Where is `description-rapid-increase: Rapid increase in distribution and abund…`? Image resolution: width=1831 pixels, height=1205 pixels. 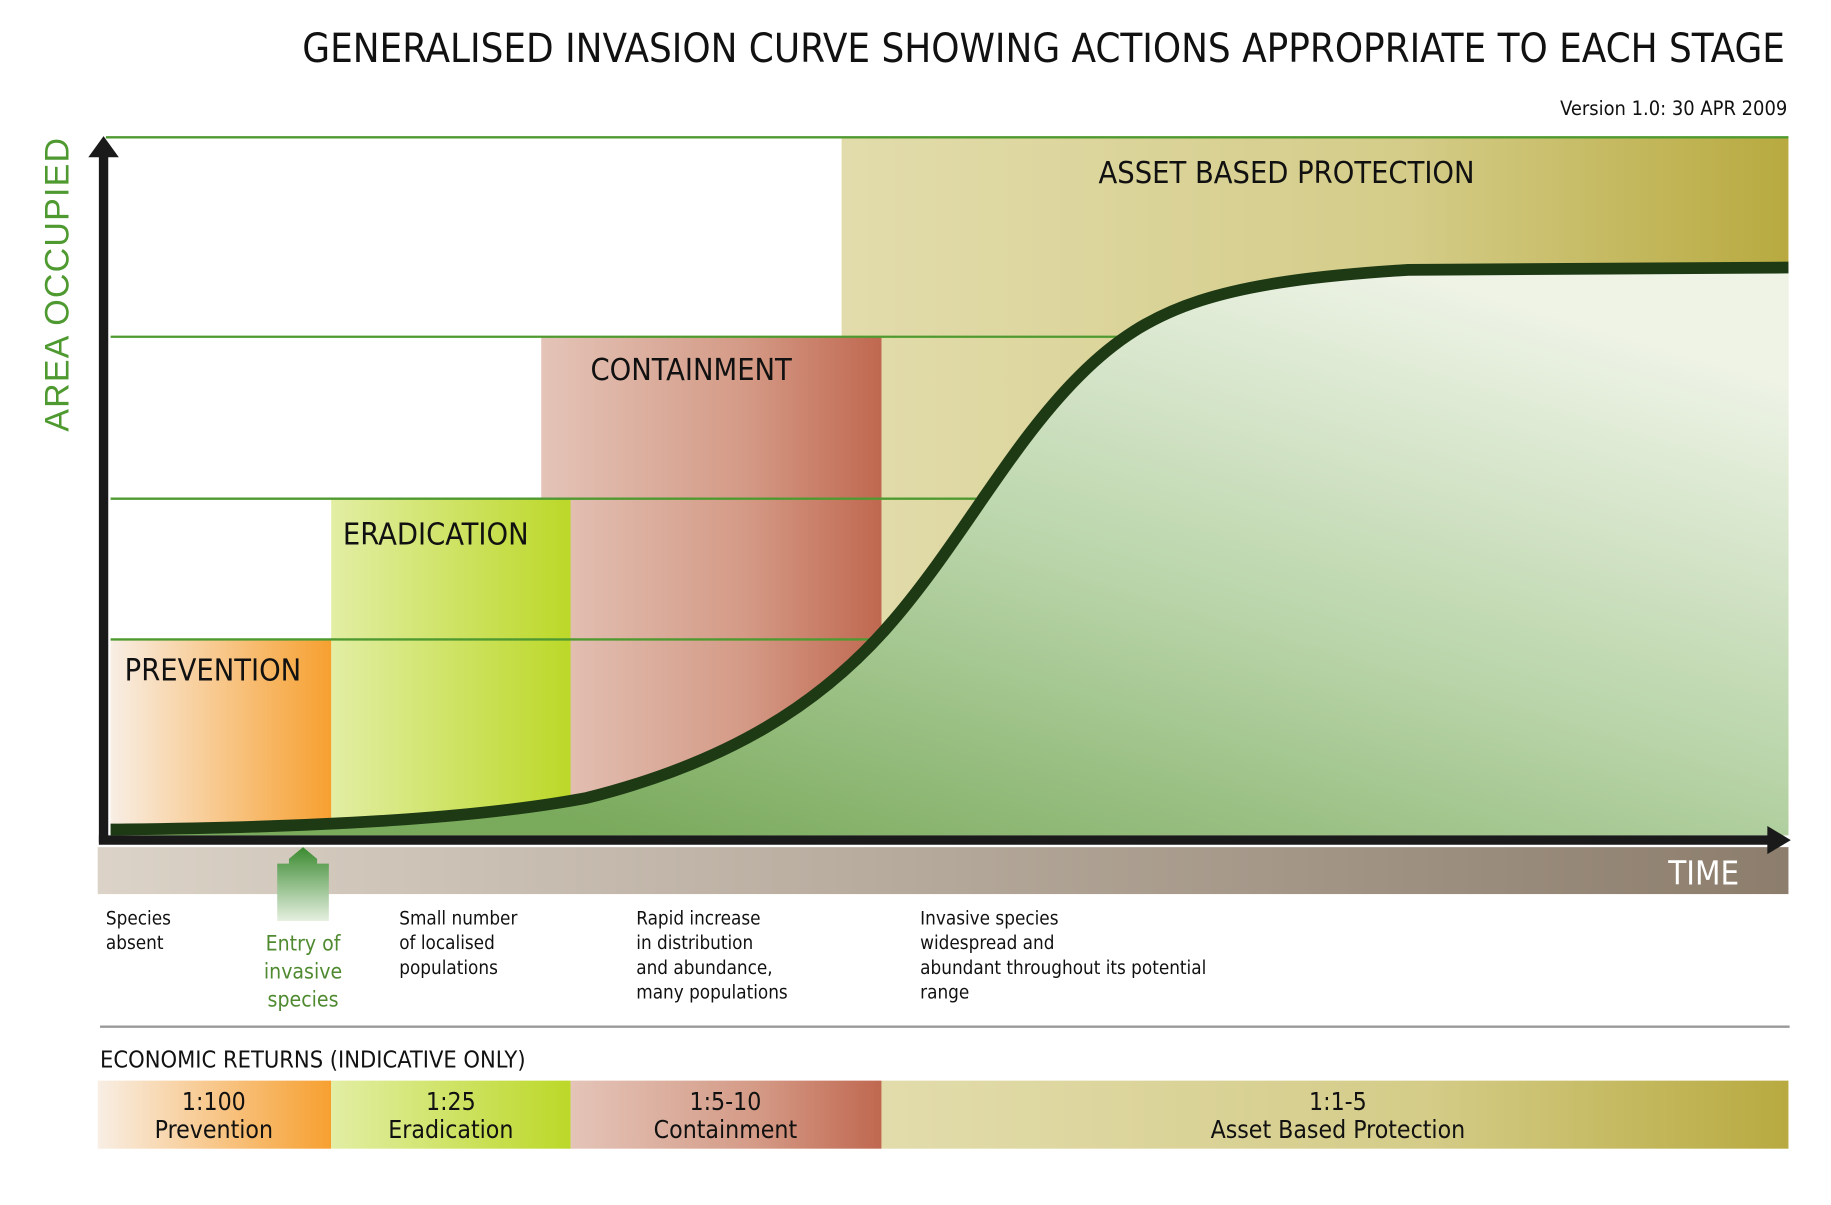
description-rapid-increase: Rapid increase in distribution and abund… is located at coordinates (711, 956).